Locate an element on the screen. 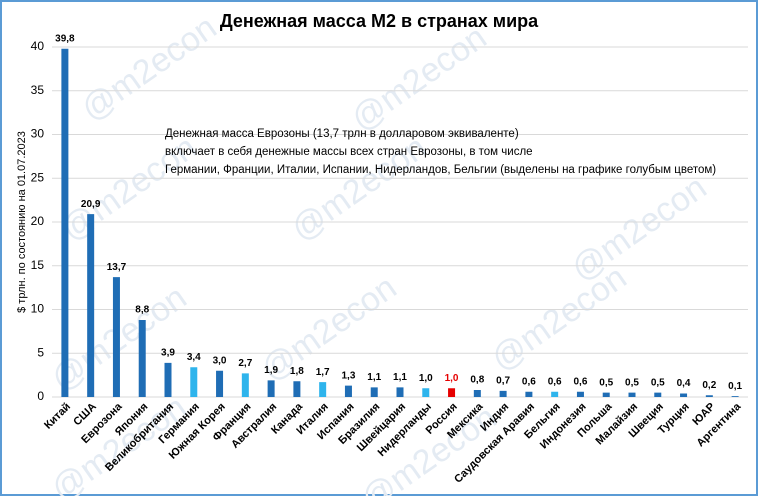 This screenshot has width=758, height=496. value-label: 3,9 is located at coordinates (168, 353).